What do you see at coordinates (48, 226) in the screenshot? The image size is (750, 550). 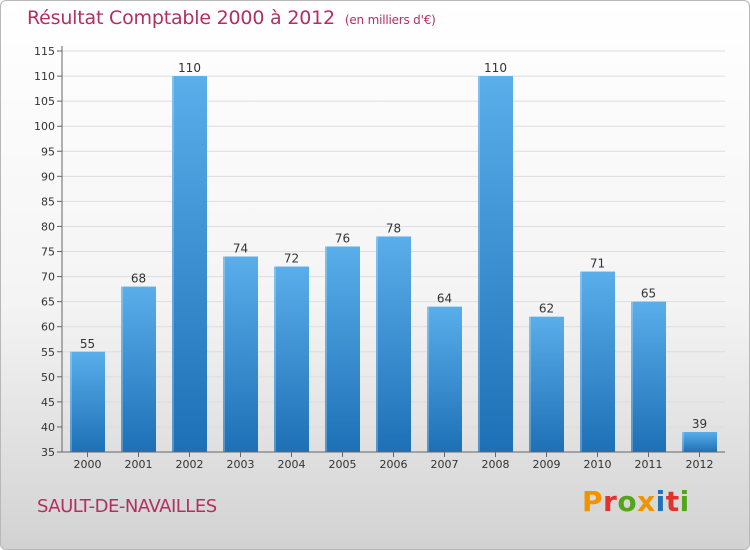 I see `y-tick-label: 80` at bounding box center [48, 226].